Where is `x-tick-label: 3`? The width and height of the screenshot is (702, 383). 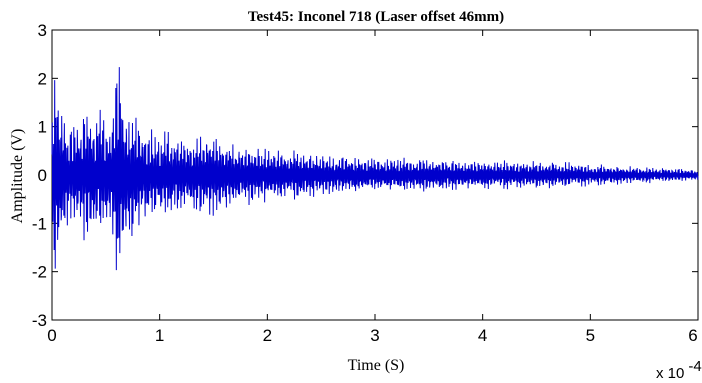 x-tick-label: 3 is located at coordinates (374, 335).